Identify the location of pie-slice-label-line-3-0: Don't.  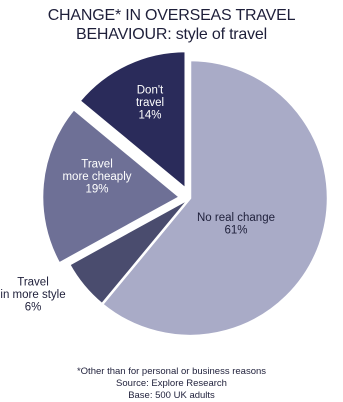
(150, 91).